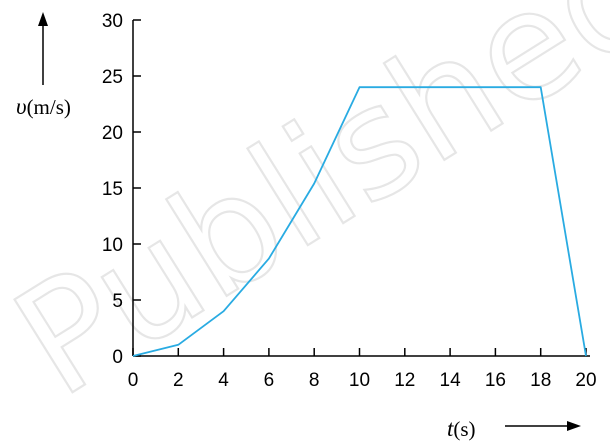 The width and height of the screenshot is (610, 441). I want to click on y-tick-label: 0, so click(117, 357).